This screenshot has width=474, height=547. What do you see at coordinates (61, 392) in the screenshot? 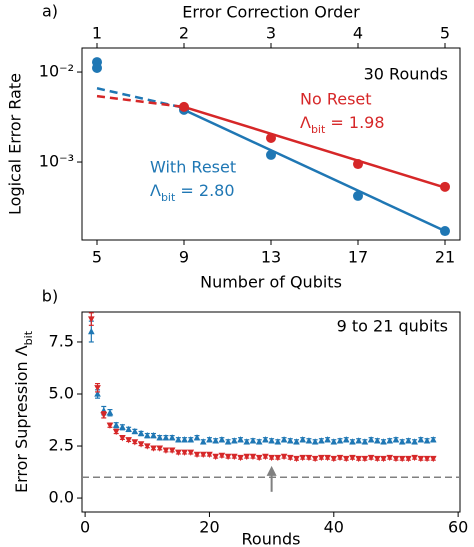
I see `y-tick-label: 5.0` at bounding box center [61, 392].